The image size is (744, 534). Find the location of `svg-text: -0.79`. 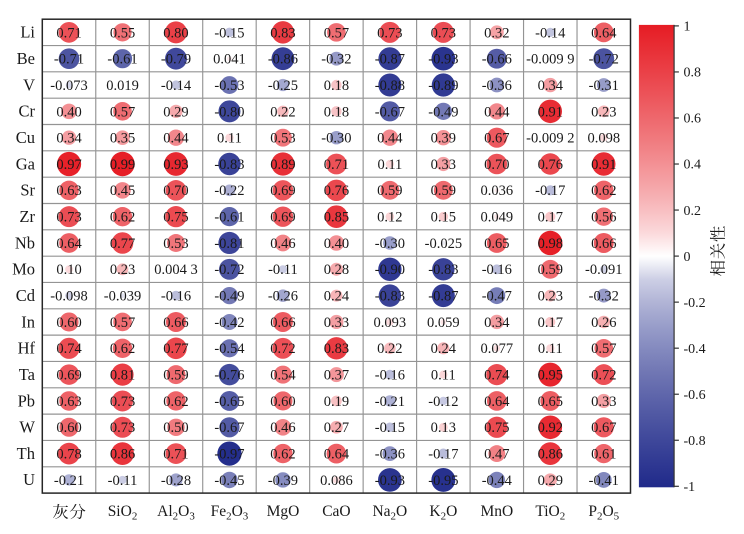

svg-text: -0.79 is located at coordinates (176, 60).